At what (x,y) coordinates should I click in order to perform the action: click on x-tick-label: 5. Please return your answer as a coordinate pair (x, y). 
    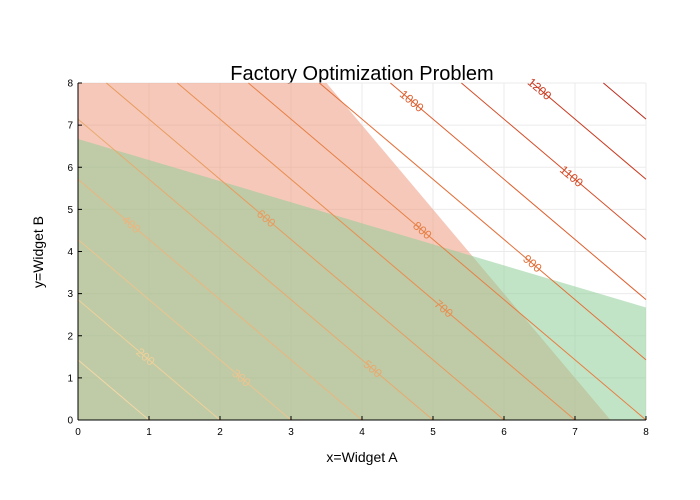
    Looking at the image, I should click on (433, 432).